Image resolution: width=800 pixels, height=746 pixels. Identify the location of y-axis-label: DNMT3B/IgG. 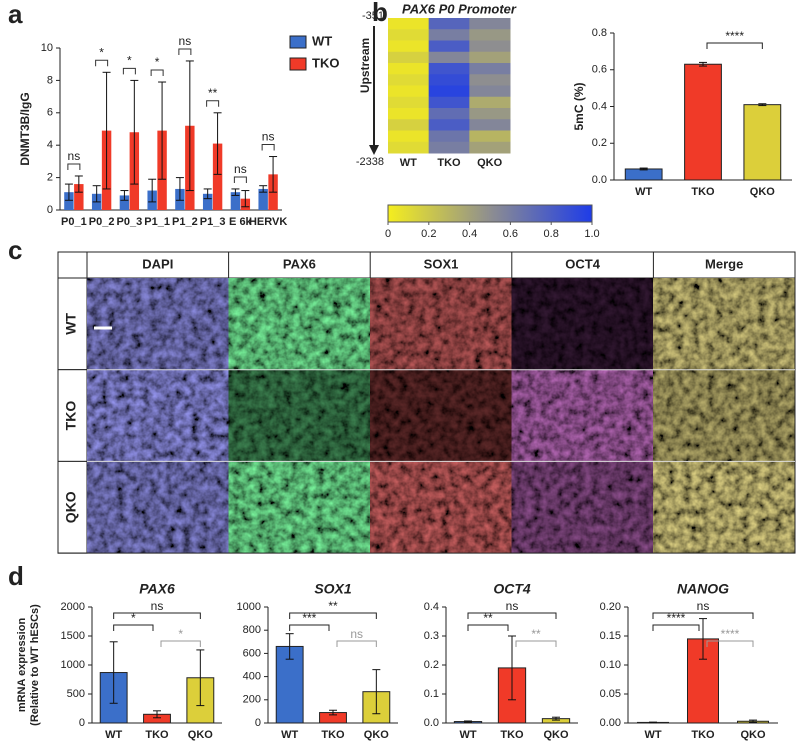
(25, 128).